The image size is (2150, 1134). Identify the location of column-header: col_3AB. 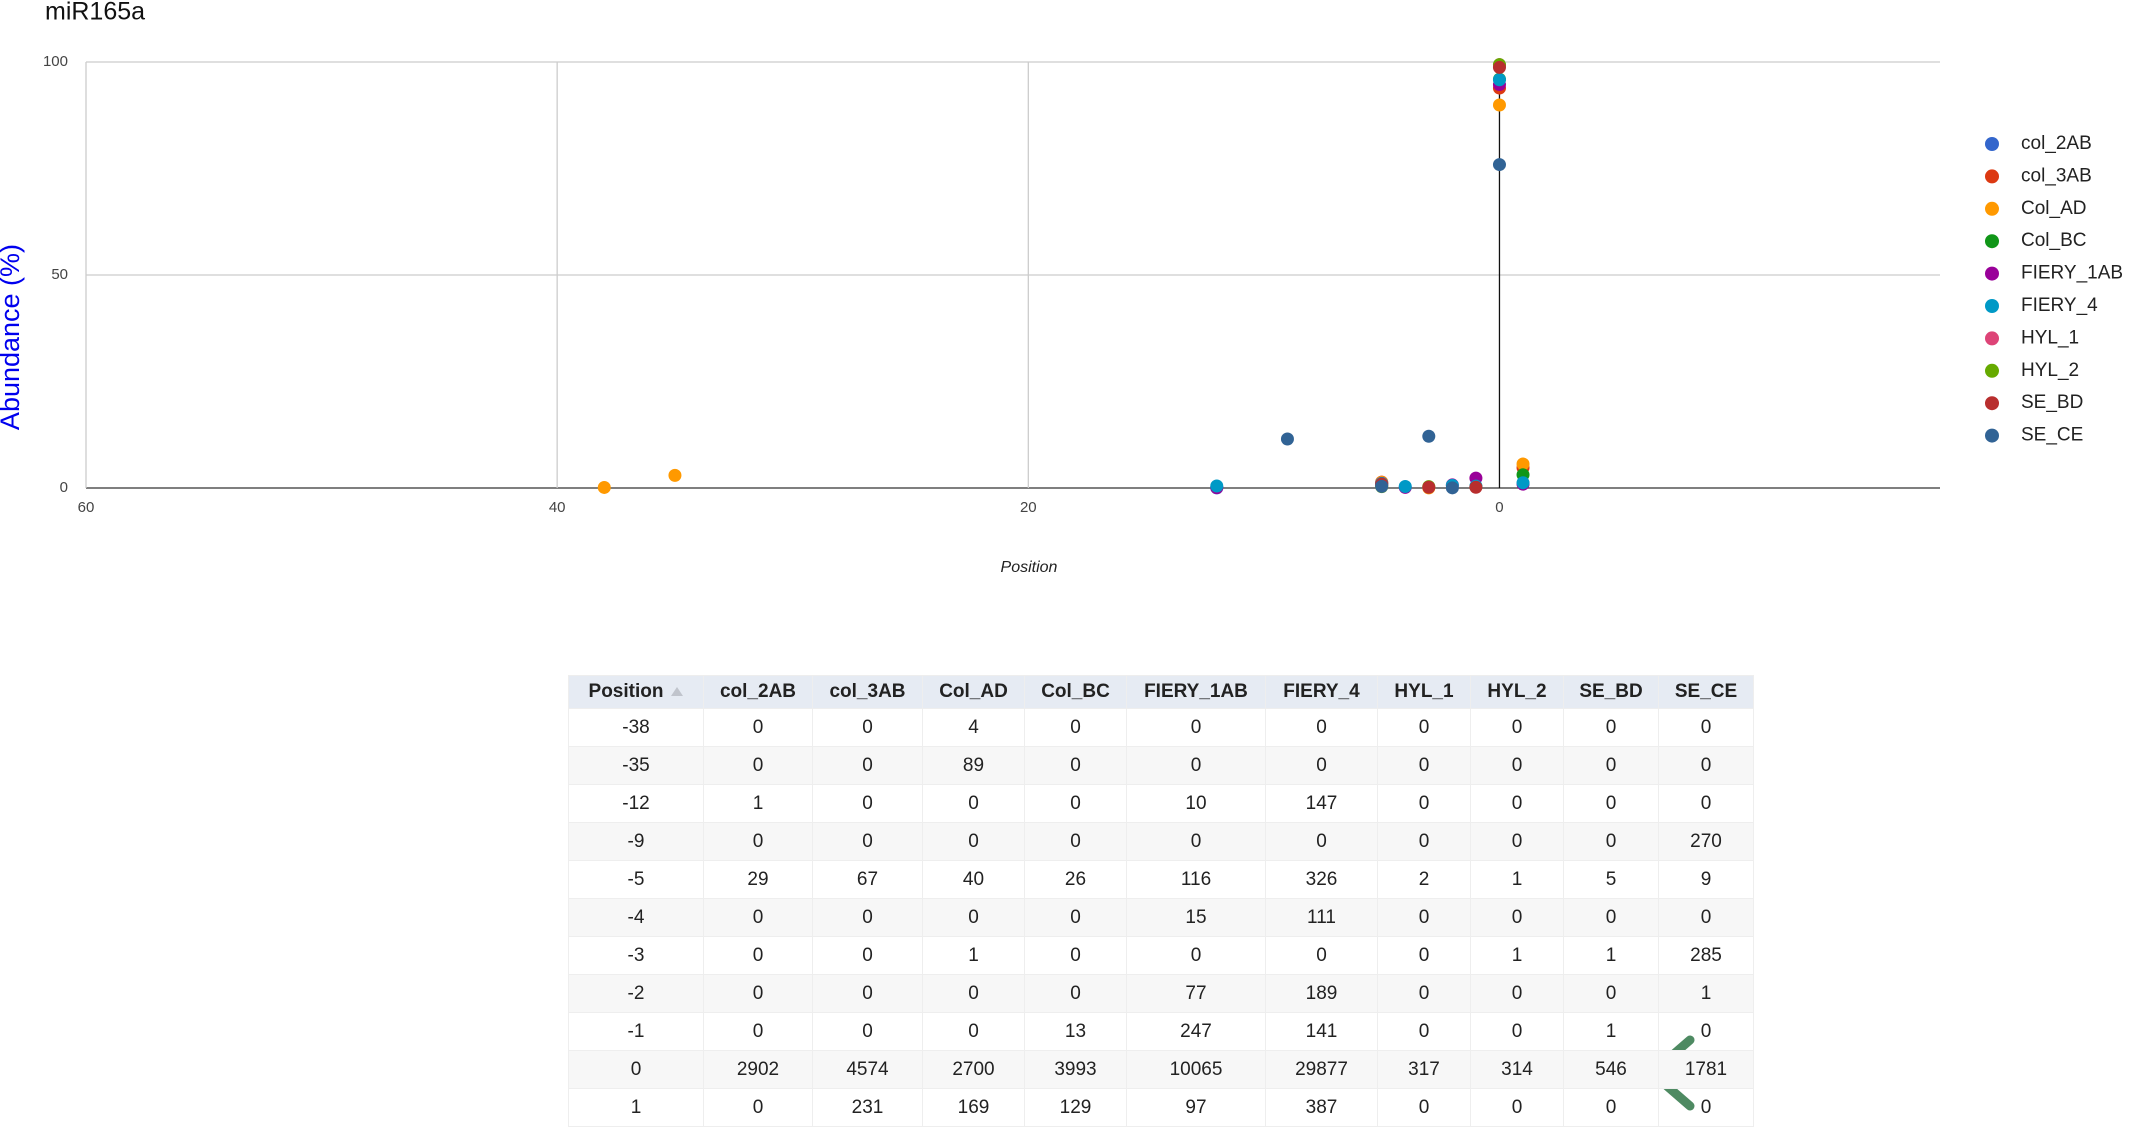
(867, 692).